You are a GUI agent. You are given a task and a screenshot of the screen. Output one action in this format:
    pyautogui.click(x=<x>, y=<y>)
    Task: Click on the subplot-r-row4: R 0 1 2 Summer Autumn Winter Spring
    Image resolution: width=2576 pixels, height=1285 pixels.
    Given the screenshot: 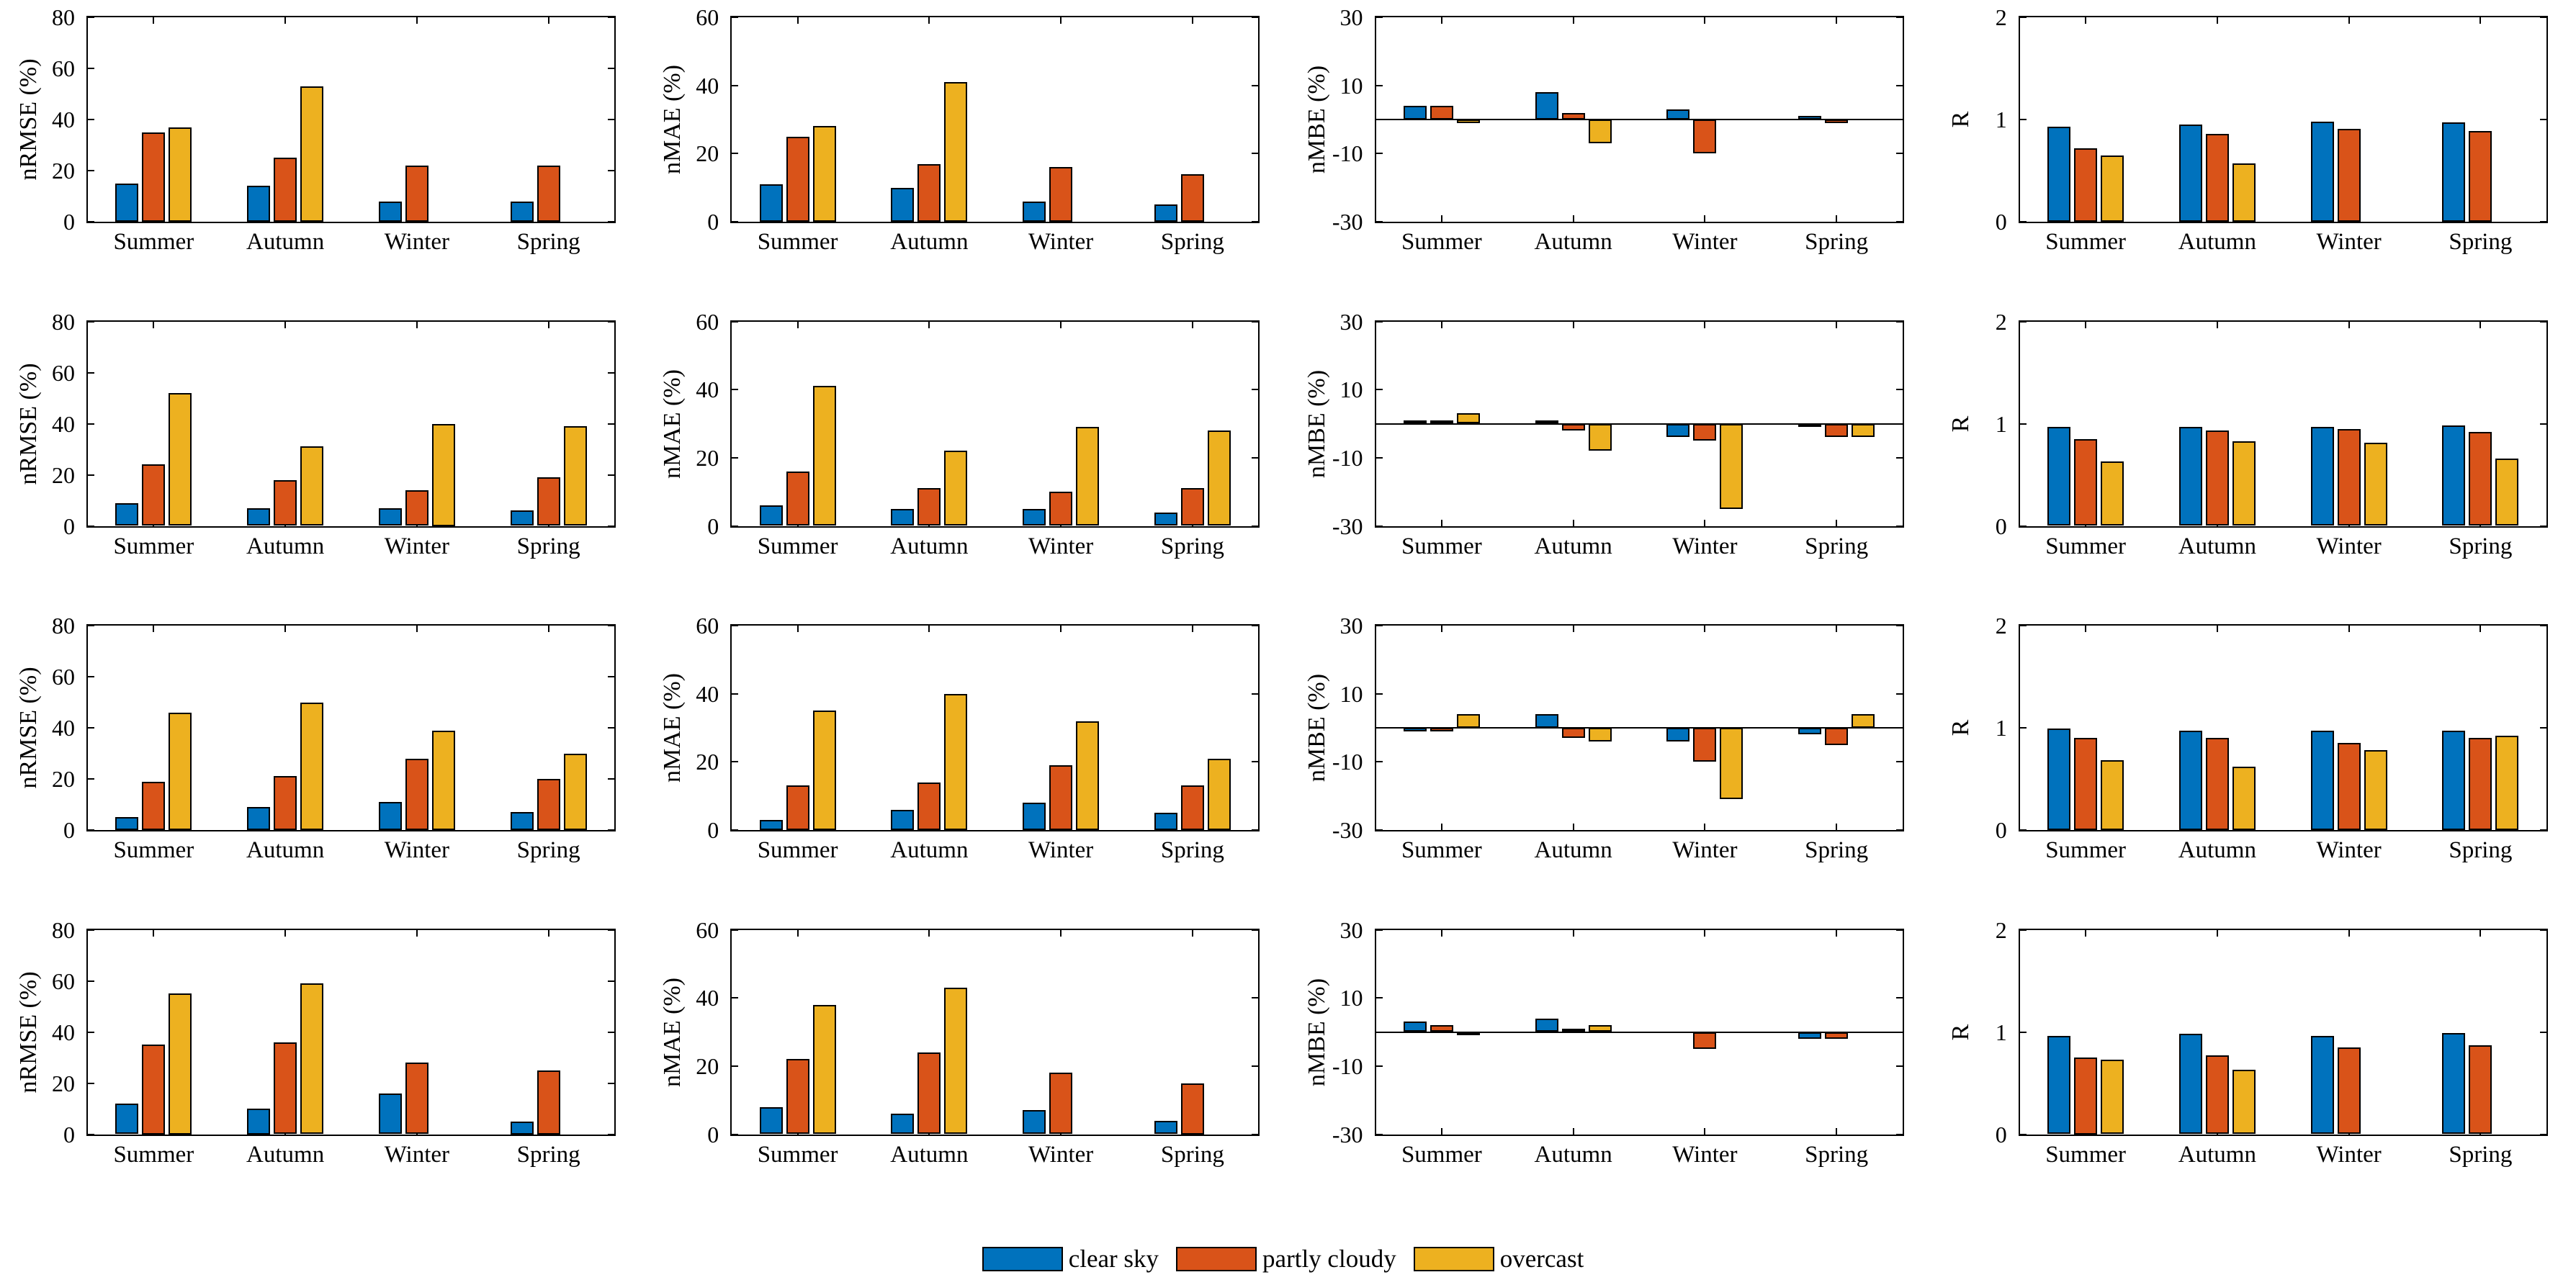 What is the action you would take?
    pyautogui.click(x=2254, y=1065)
    